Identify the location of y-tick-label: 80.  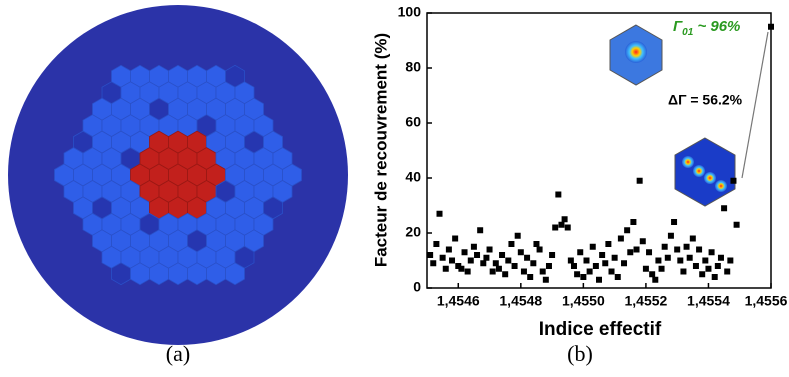
(413, 67).